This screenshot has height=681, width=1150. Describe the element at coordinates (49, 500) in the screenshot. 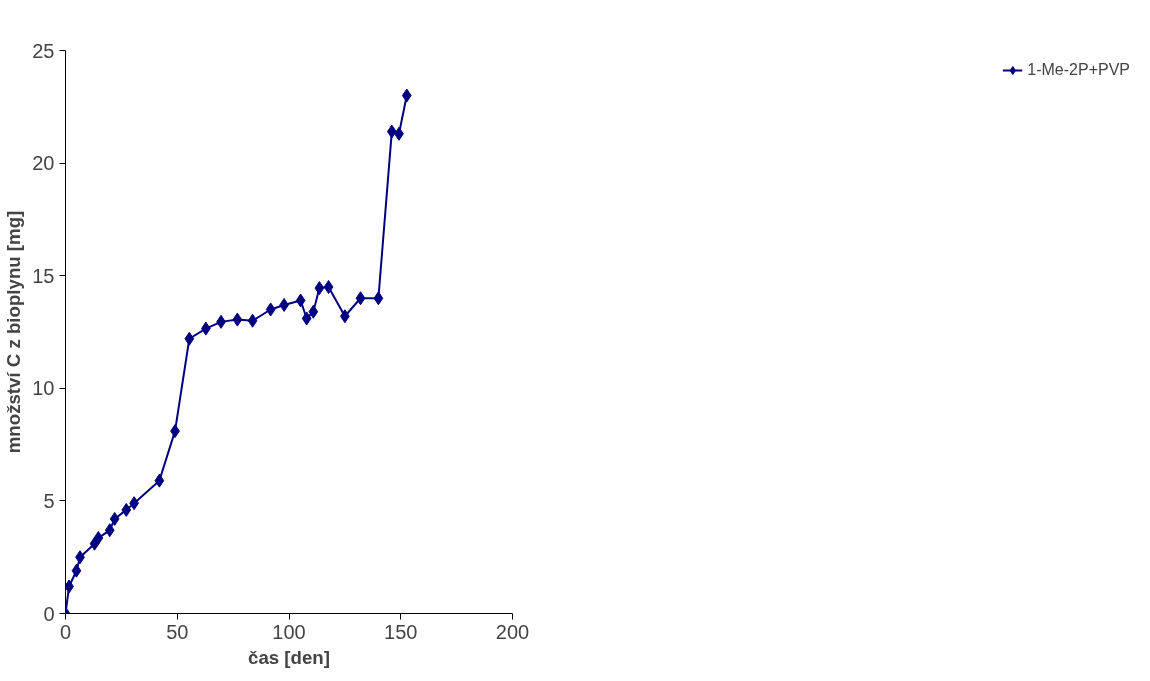

I see `y-tick-label: 5` at that location.